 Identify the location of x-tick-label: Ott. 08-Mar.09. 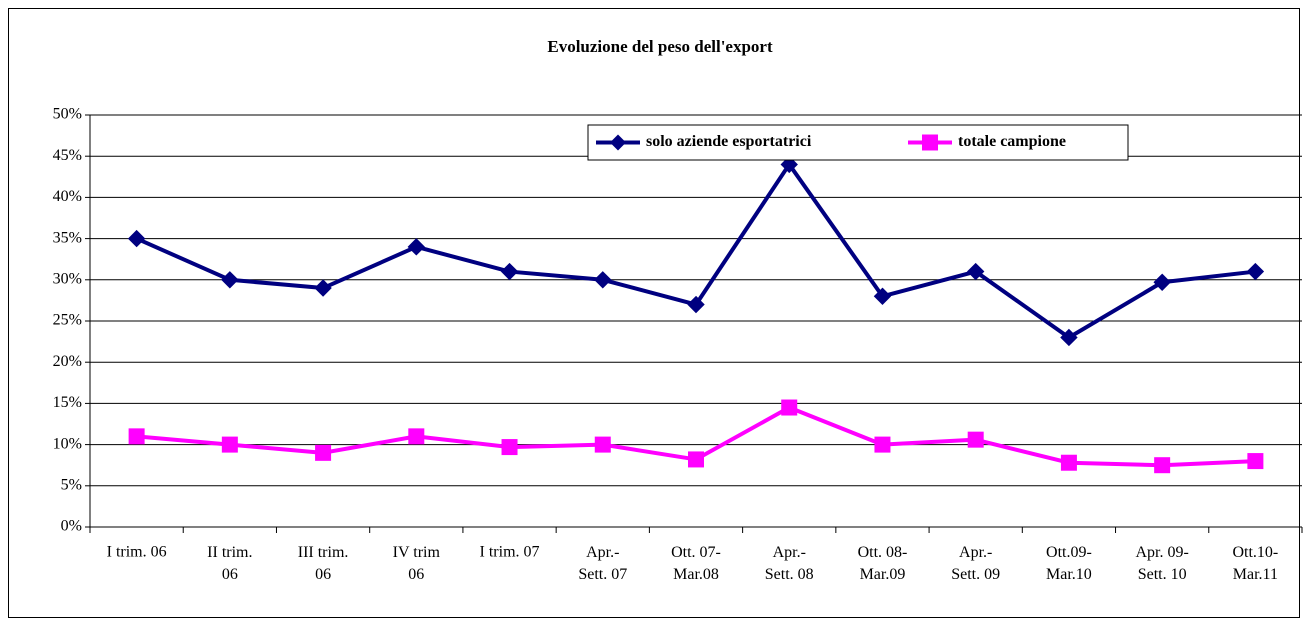
(883, 563).